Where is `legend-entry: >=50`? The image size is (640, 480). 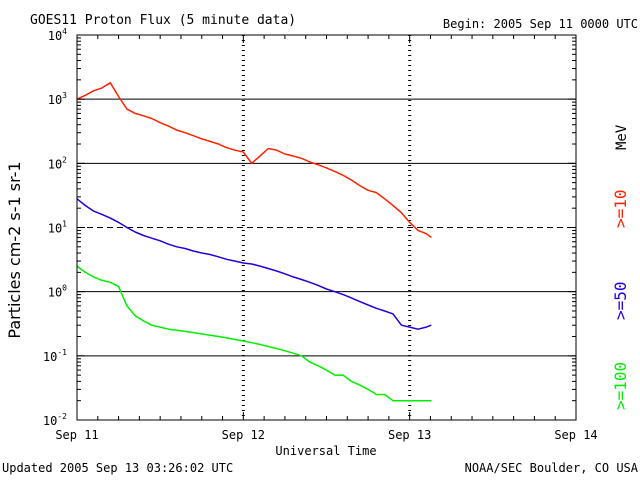 legend-entry: >=50 is located at coordinates (620, 300).